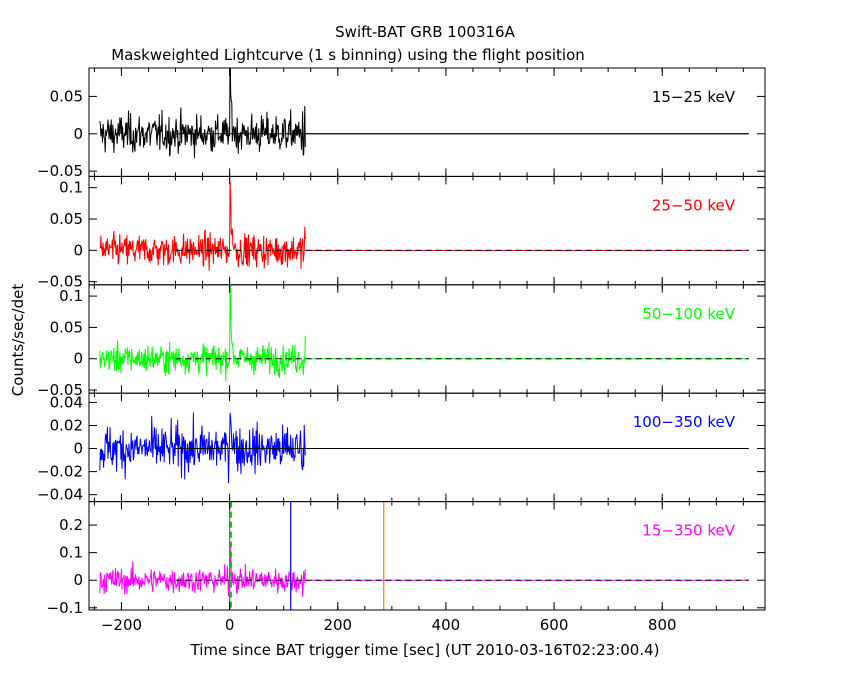  I want to click on x-tick-label: 800, so click(662, 625).